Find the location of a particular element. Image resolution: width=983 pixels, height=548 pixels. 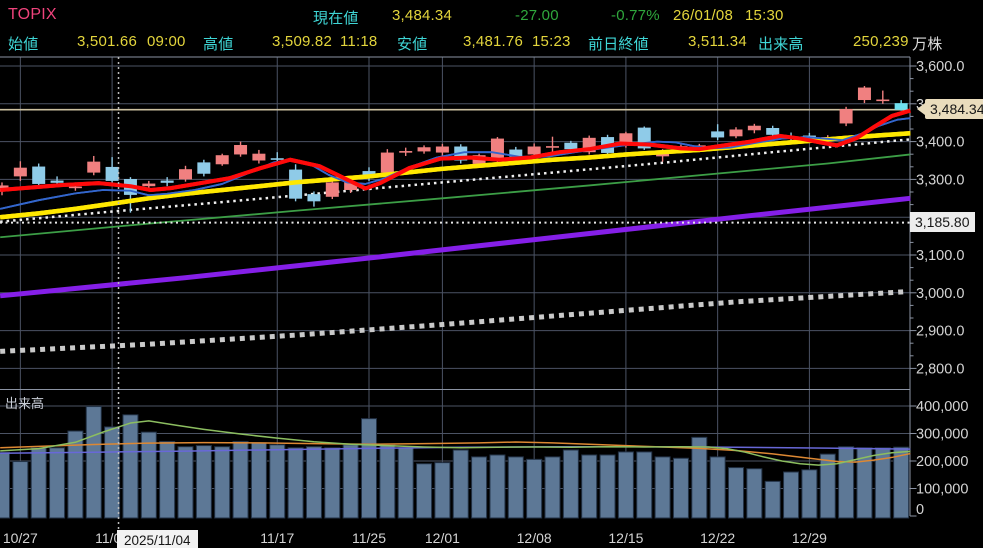

volume-bar-11/27 is located at coordinates (405, 483).